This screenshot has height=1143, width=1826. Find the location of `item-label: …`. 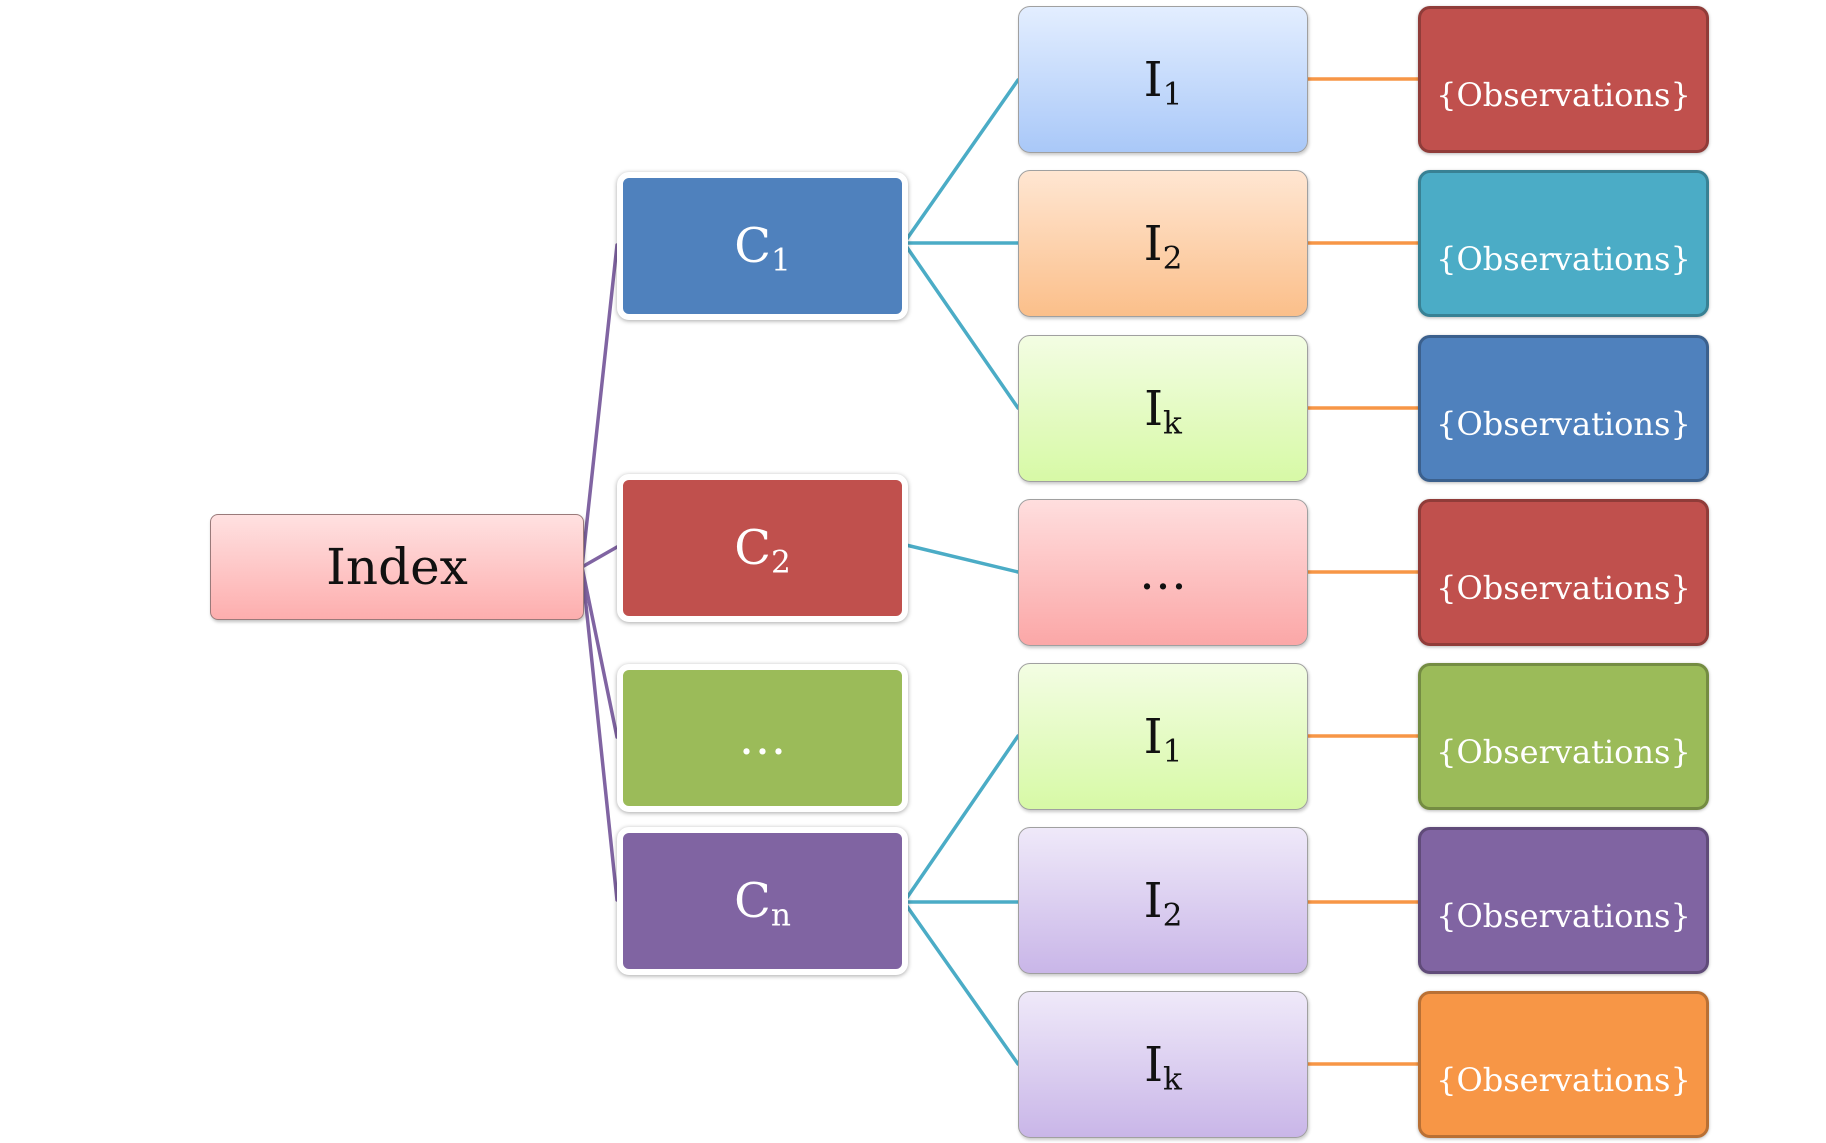

item-label: … is located at coordinates (1163, 572).